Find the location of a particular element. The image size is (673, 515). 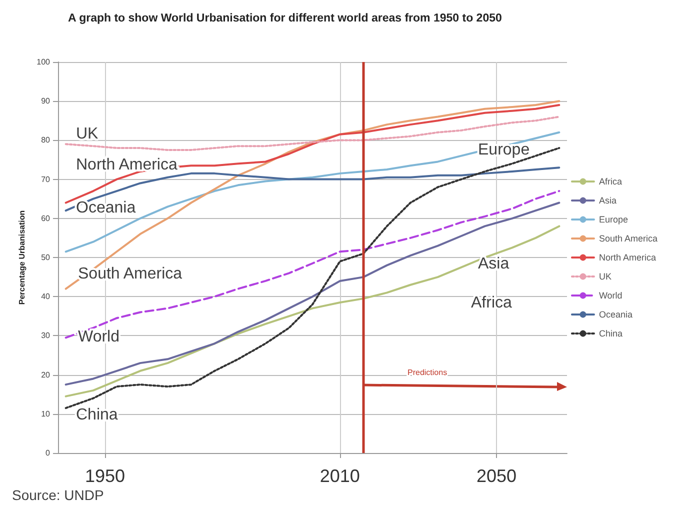

annotation: Asia is located at coordinates (494, 264).